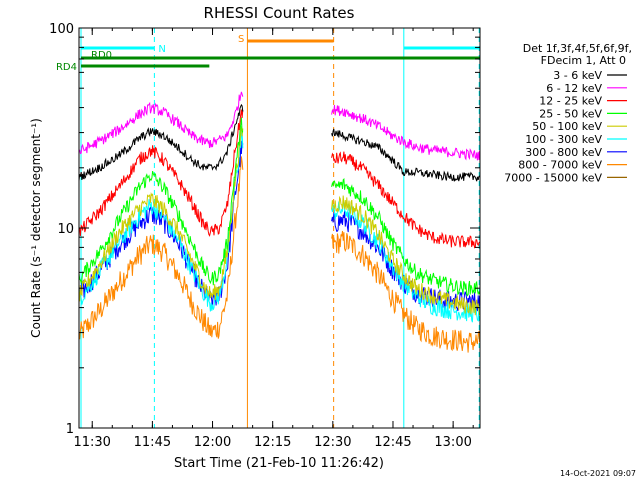  I want to click on x-tick-label-4: 12:15, so click(272, 442).